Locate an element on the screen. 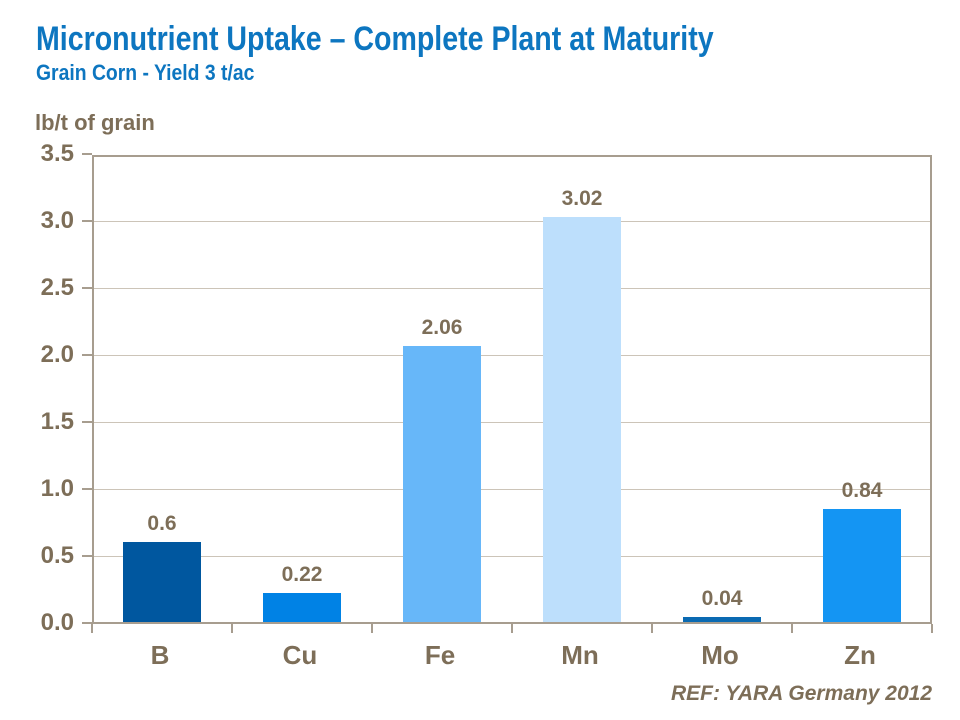  bar-fe is located at coordinates (442, 483).